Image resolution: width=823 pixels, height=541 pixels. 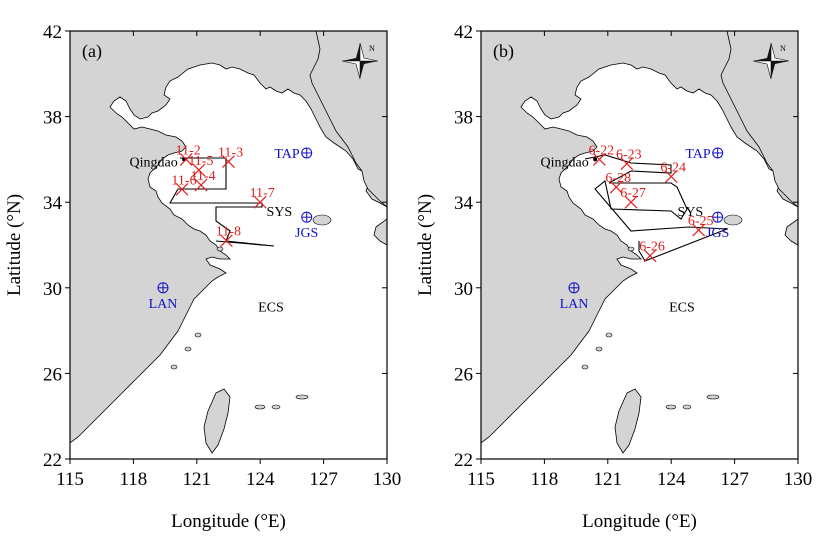 I want to click on station-label: 6-24, so click(x=673, y=168).